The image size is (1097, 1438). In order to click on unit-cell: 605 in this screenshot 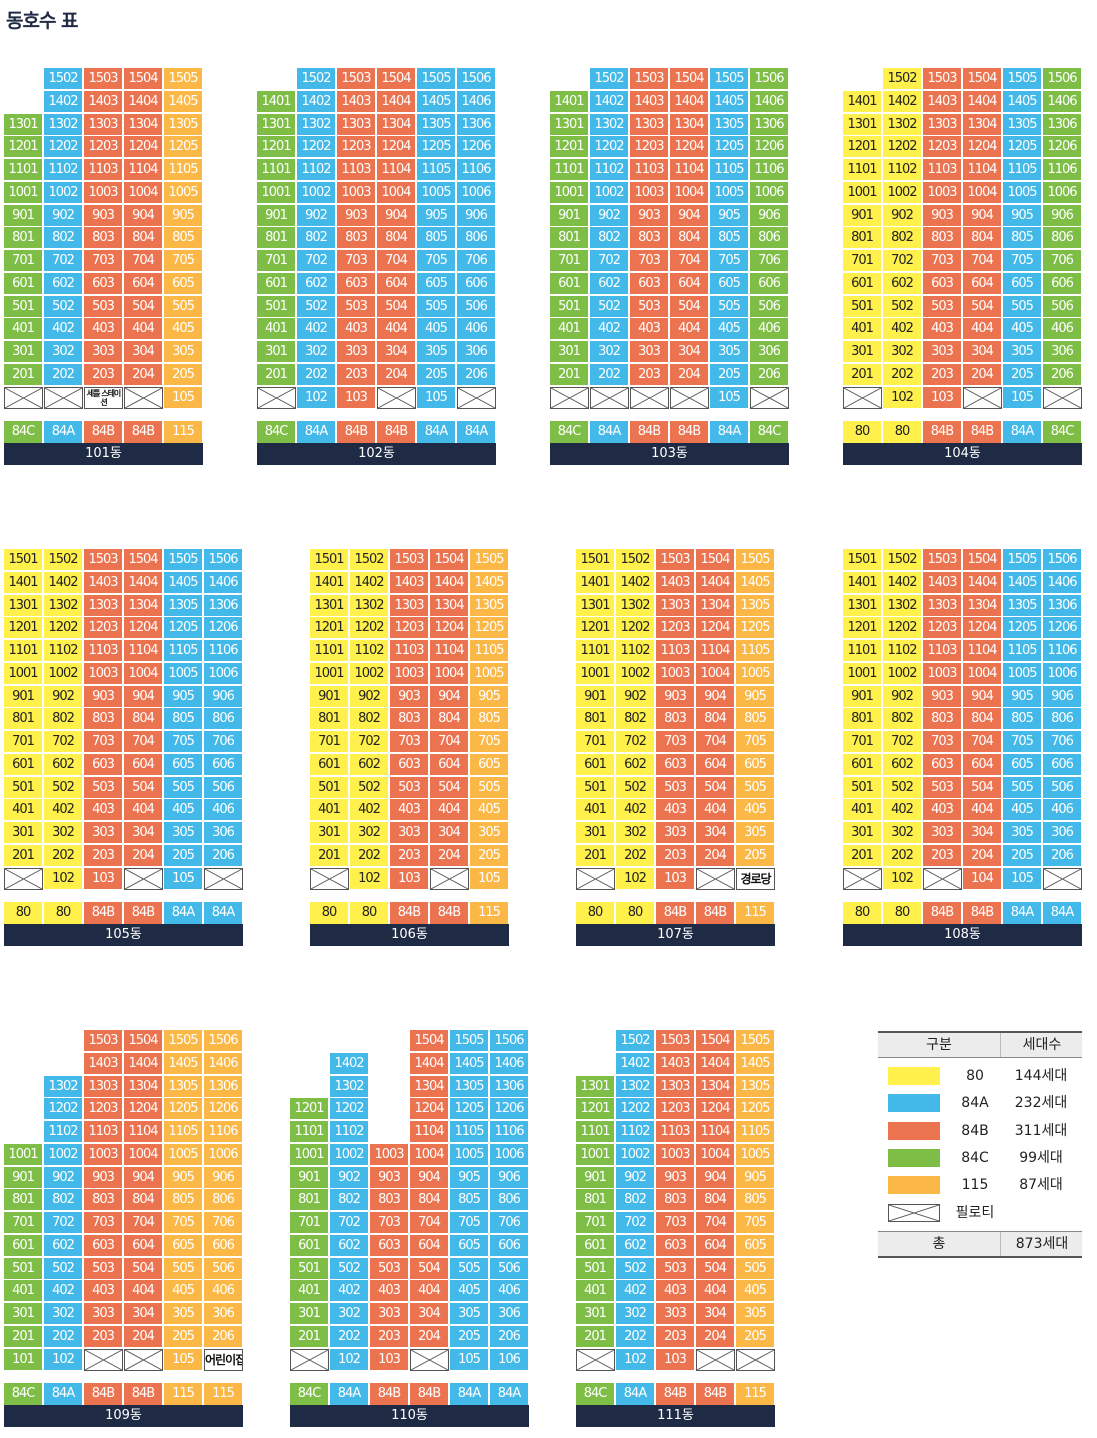, I will do `click(755, 764)`.